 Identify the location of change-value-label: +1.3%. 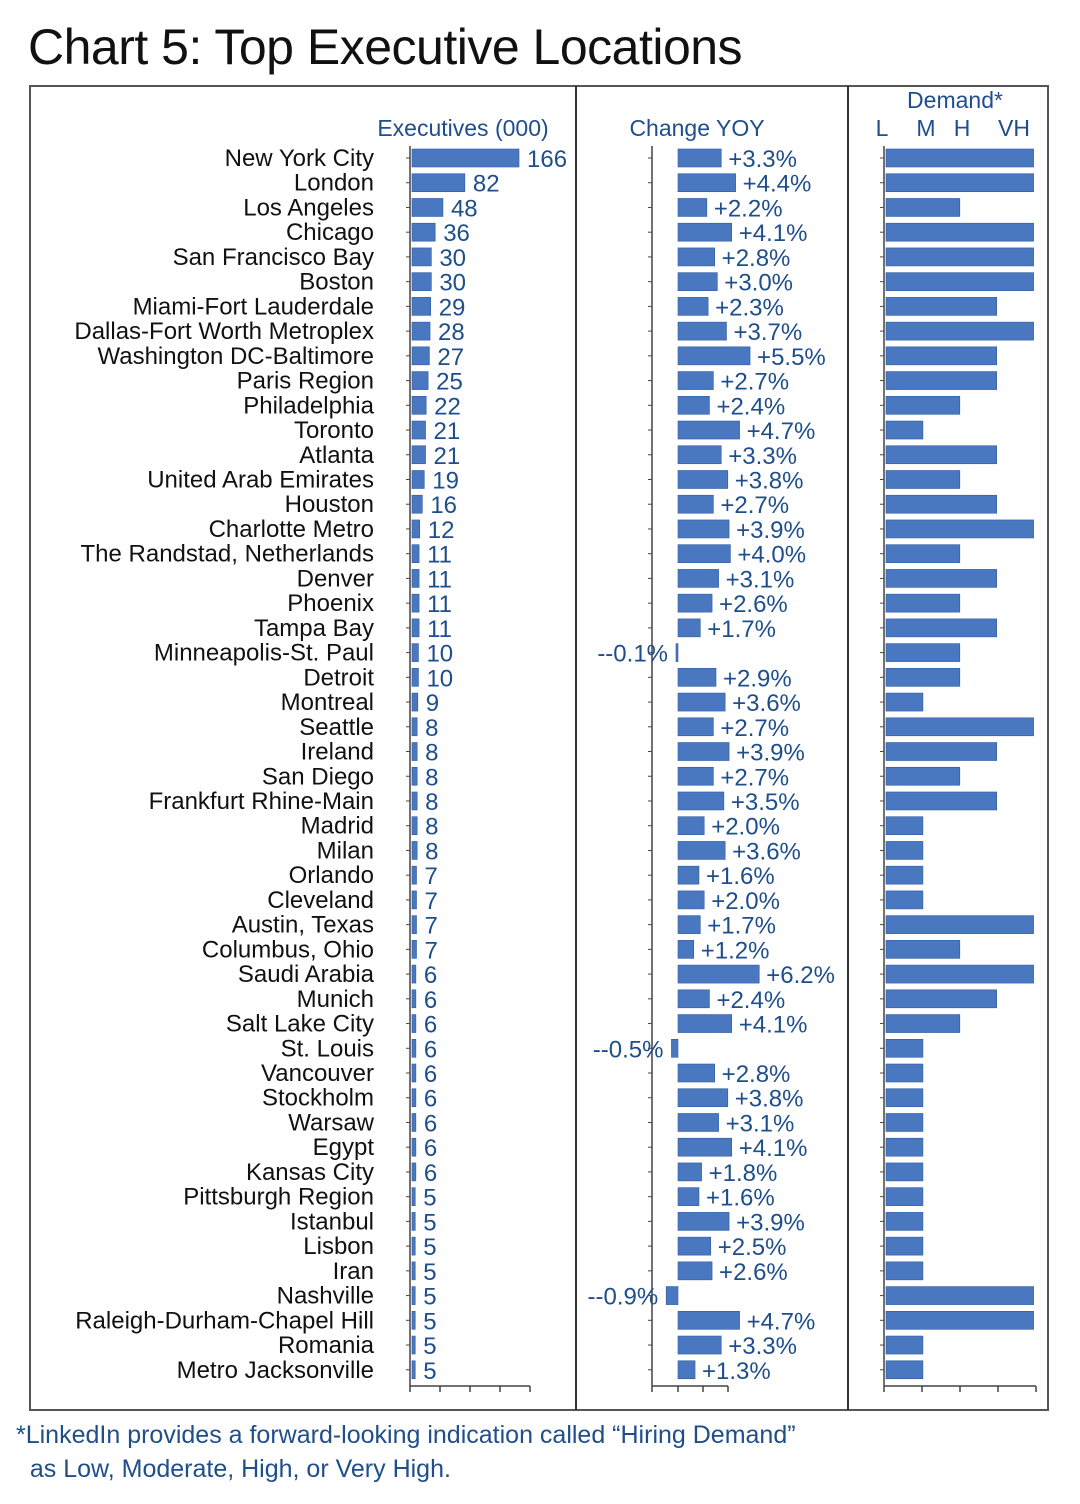
(736, 1371).